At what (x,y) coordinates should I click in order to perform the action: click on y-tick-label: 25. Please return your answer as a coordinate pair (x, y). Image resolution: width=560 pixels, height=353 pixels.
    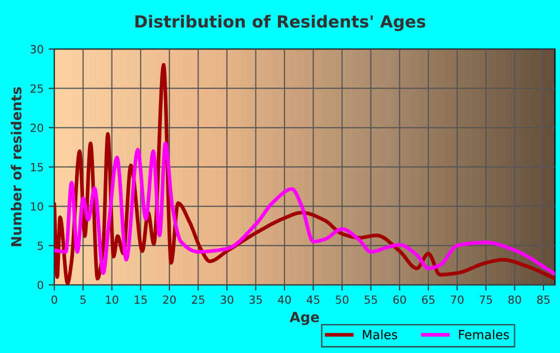
    Looking at the image, I should click on (36, 88).